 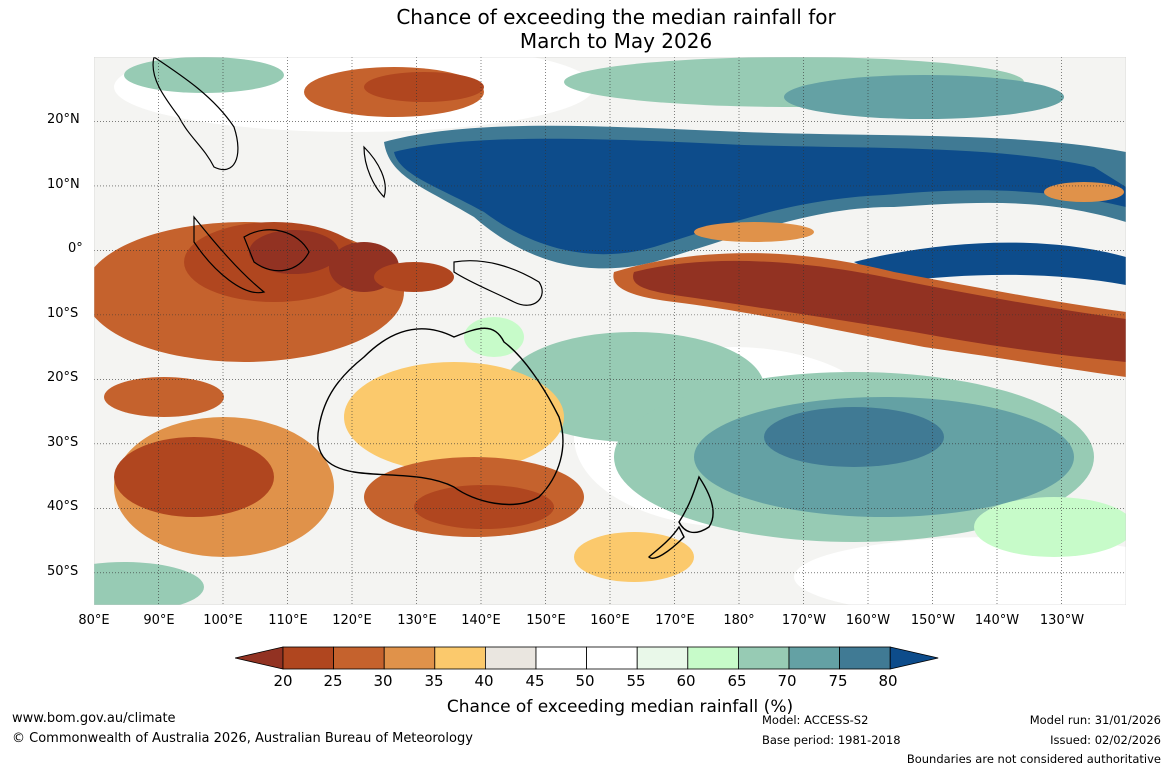 I want to click on new-zealand-south-island, so click(x=666, y=542).